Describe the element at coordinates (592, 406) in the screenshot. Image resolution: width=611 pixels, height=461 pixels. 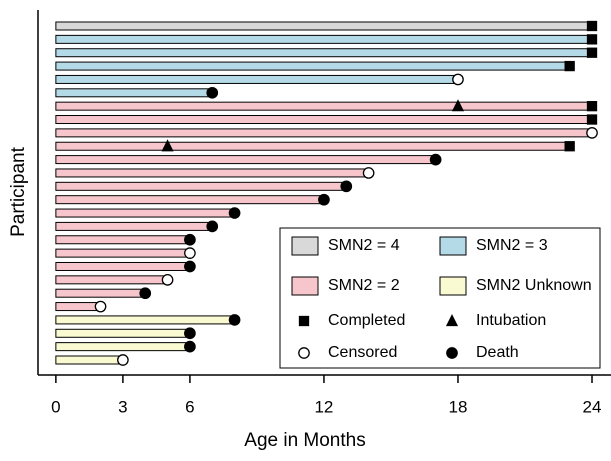
I see `x-tick-label: 24` at that location.